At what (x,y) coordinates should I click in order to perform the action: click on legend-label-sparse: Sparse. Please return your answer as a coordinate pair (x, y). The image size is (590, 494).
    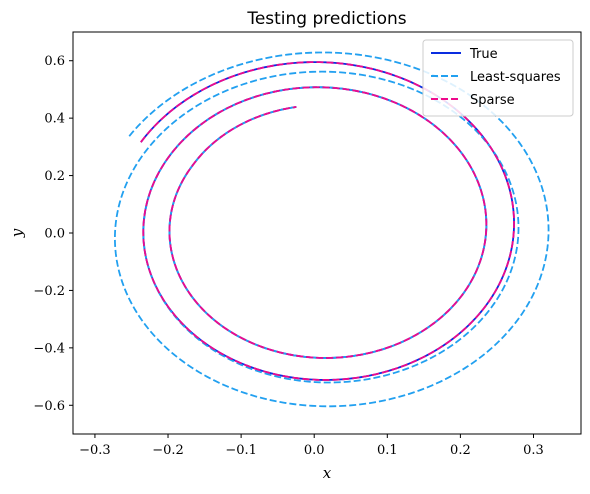
    Looking at the image, I should click on (492, 100).